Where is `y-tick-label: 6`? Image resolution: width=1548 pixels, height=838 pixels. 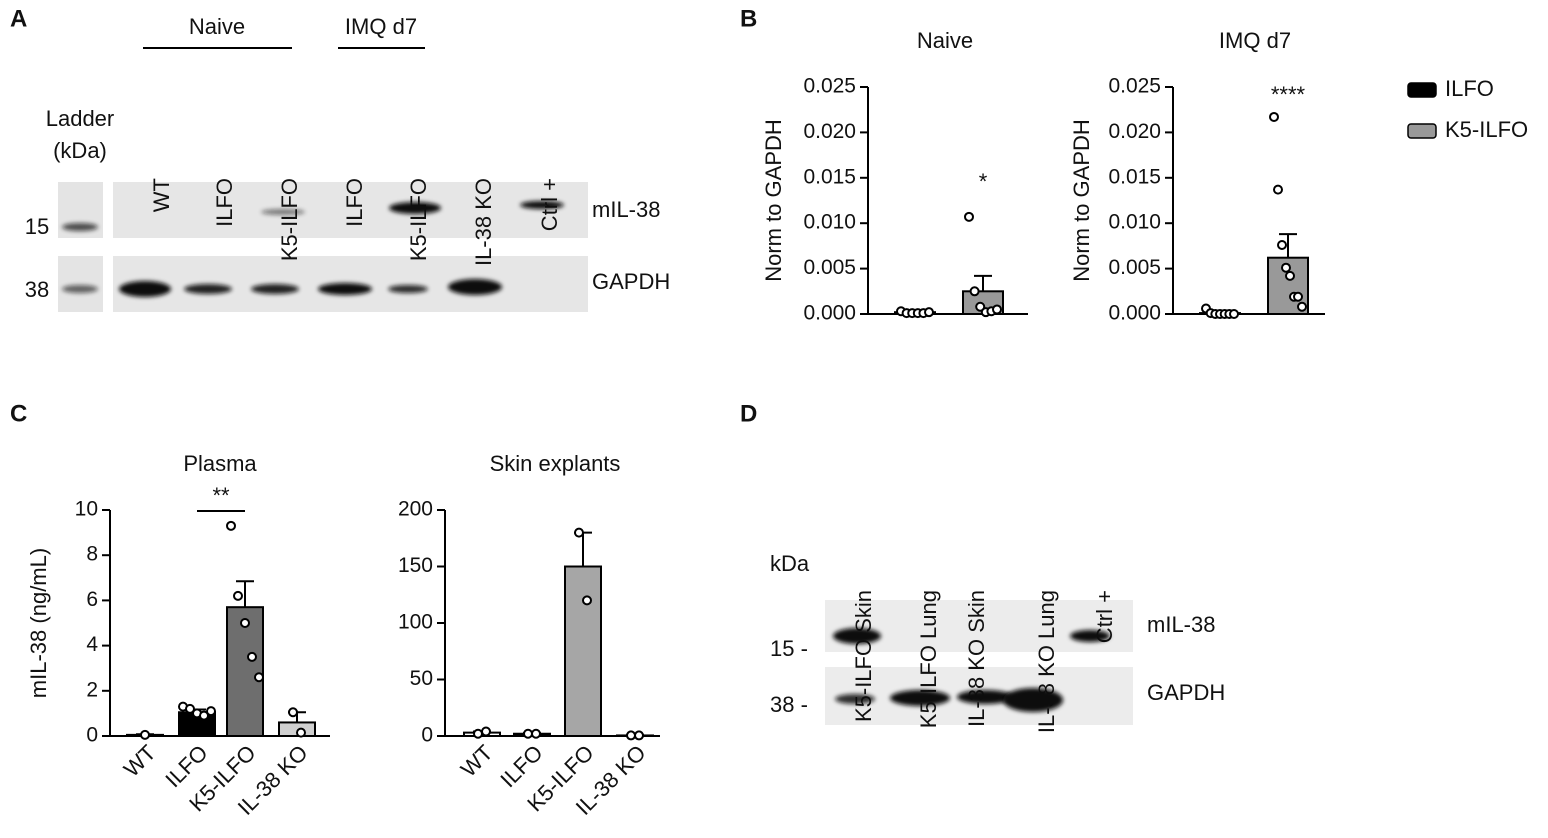 y-tick-label: 6 is located at coordinates (92, 599).